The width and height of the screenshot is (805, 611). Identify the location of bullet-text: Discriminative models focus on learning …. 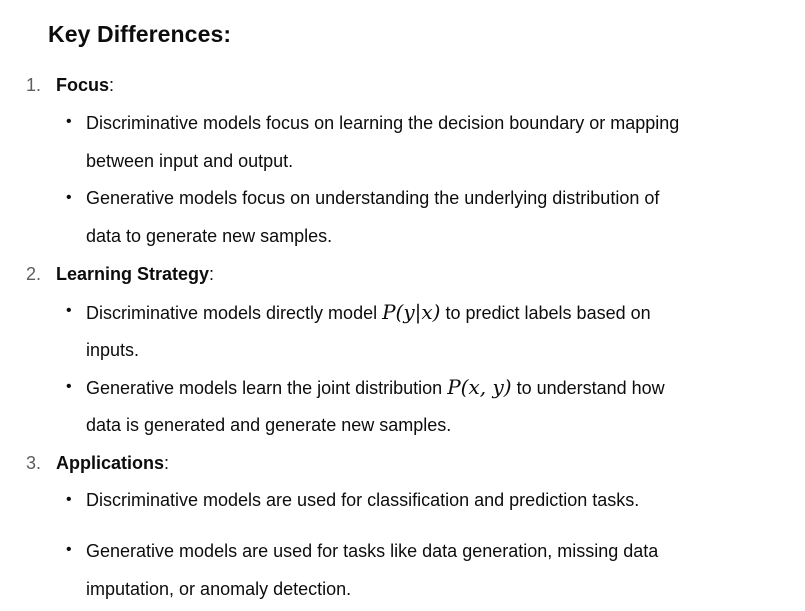
(383, 123).